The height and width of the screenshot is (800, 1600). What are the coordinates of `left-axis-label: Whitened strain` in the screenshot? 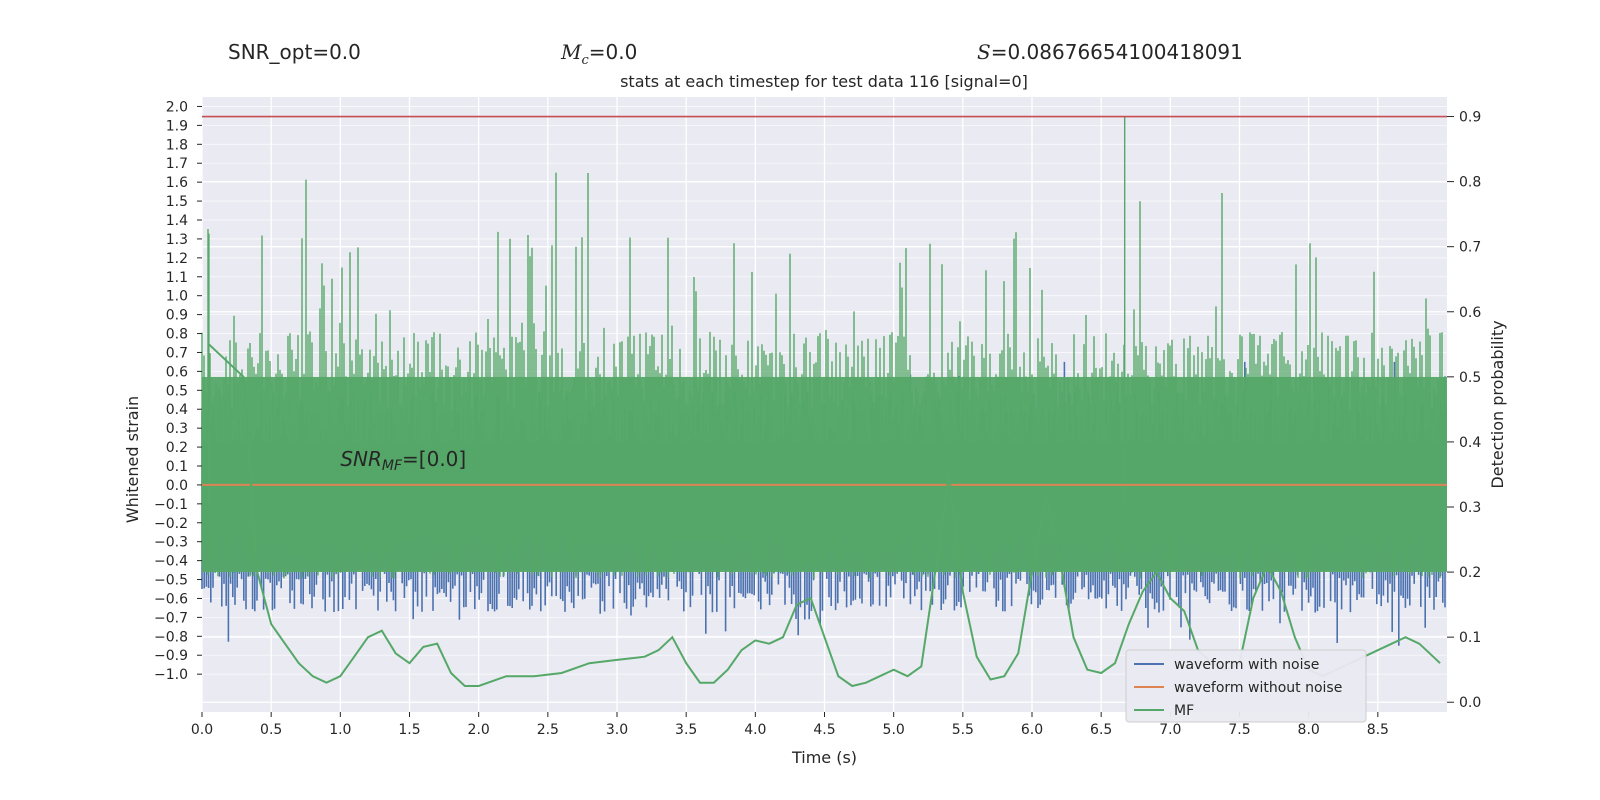 It's located at (132, 459).